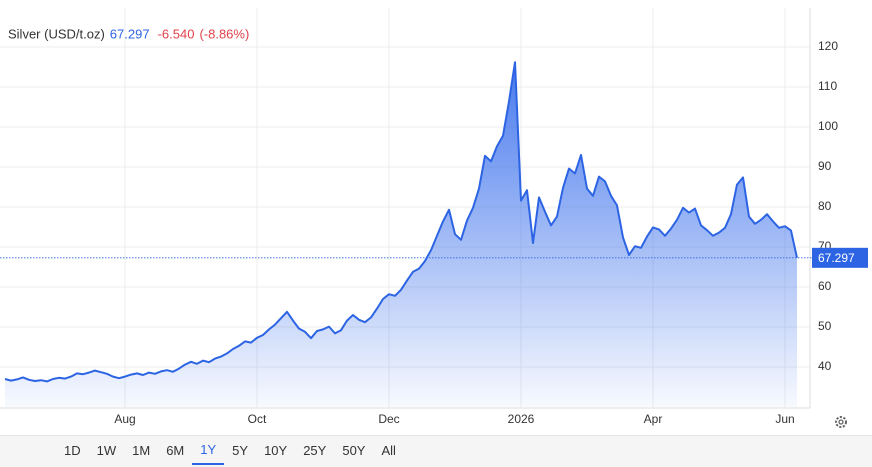  I want to click on last-value-badge, so click(840, 257).